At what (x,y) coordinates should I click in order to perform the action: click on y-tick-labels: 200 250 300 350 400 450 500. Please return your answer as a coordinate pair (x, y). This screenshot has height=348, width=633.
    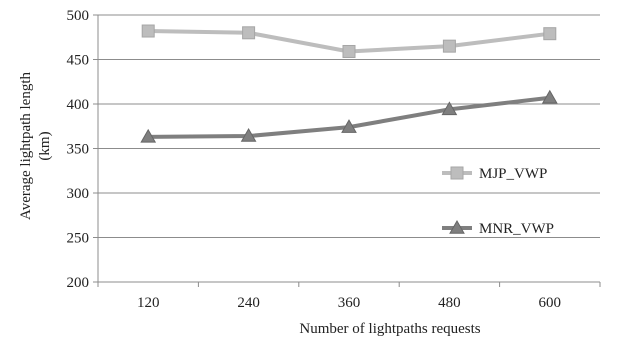
    Looking at the image, I should click on (78, 149).